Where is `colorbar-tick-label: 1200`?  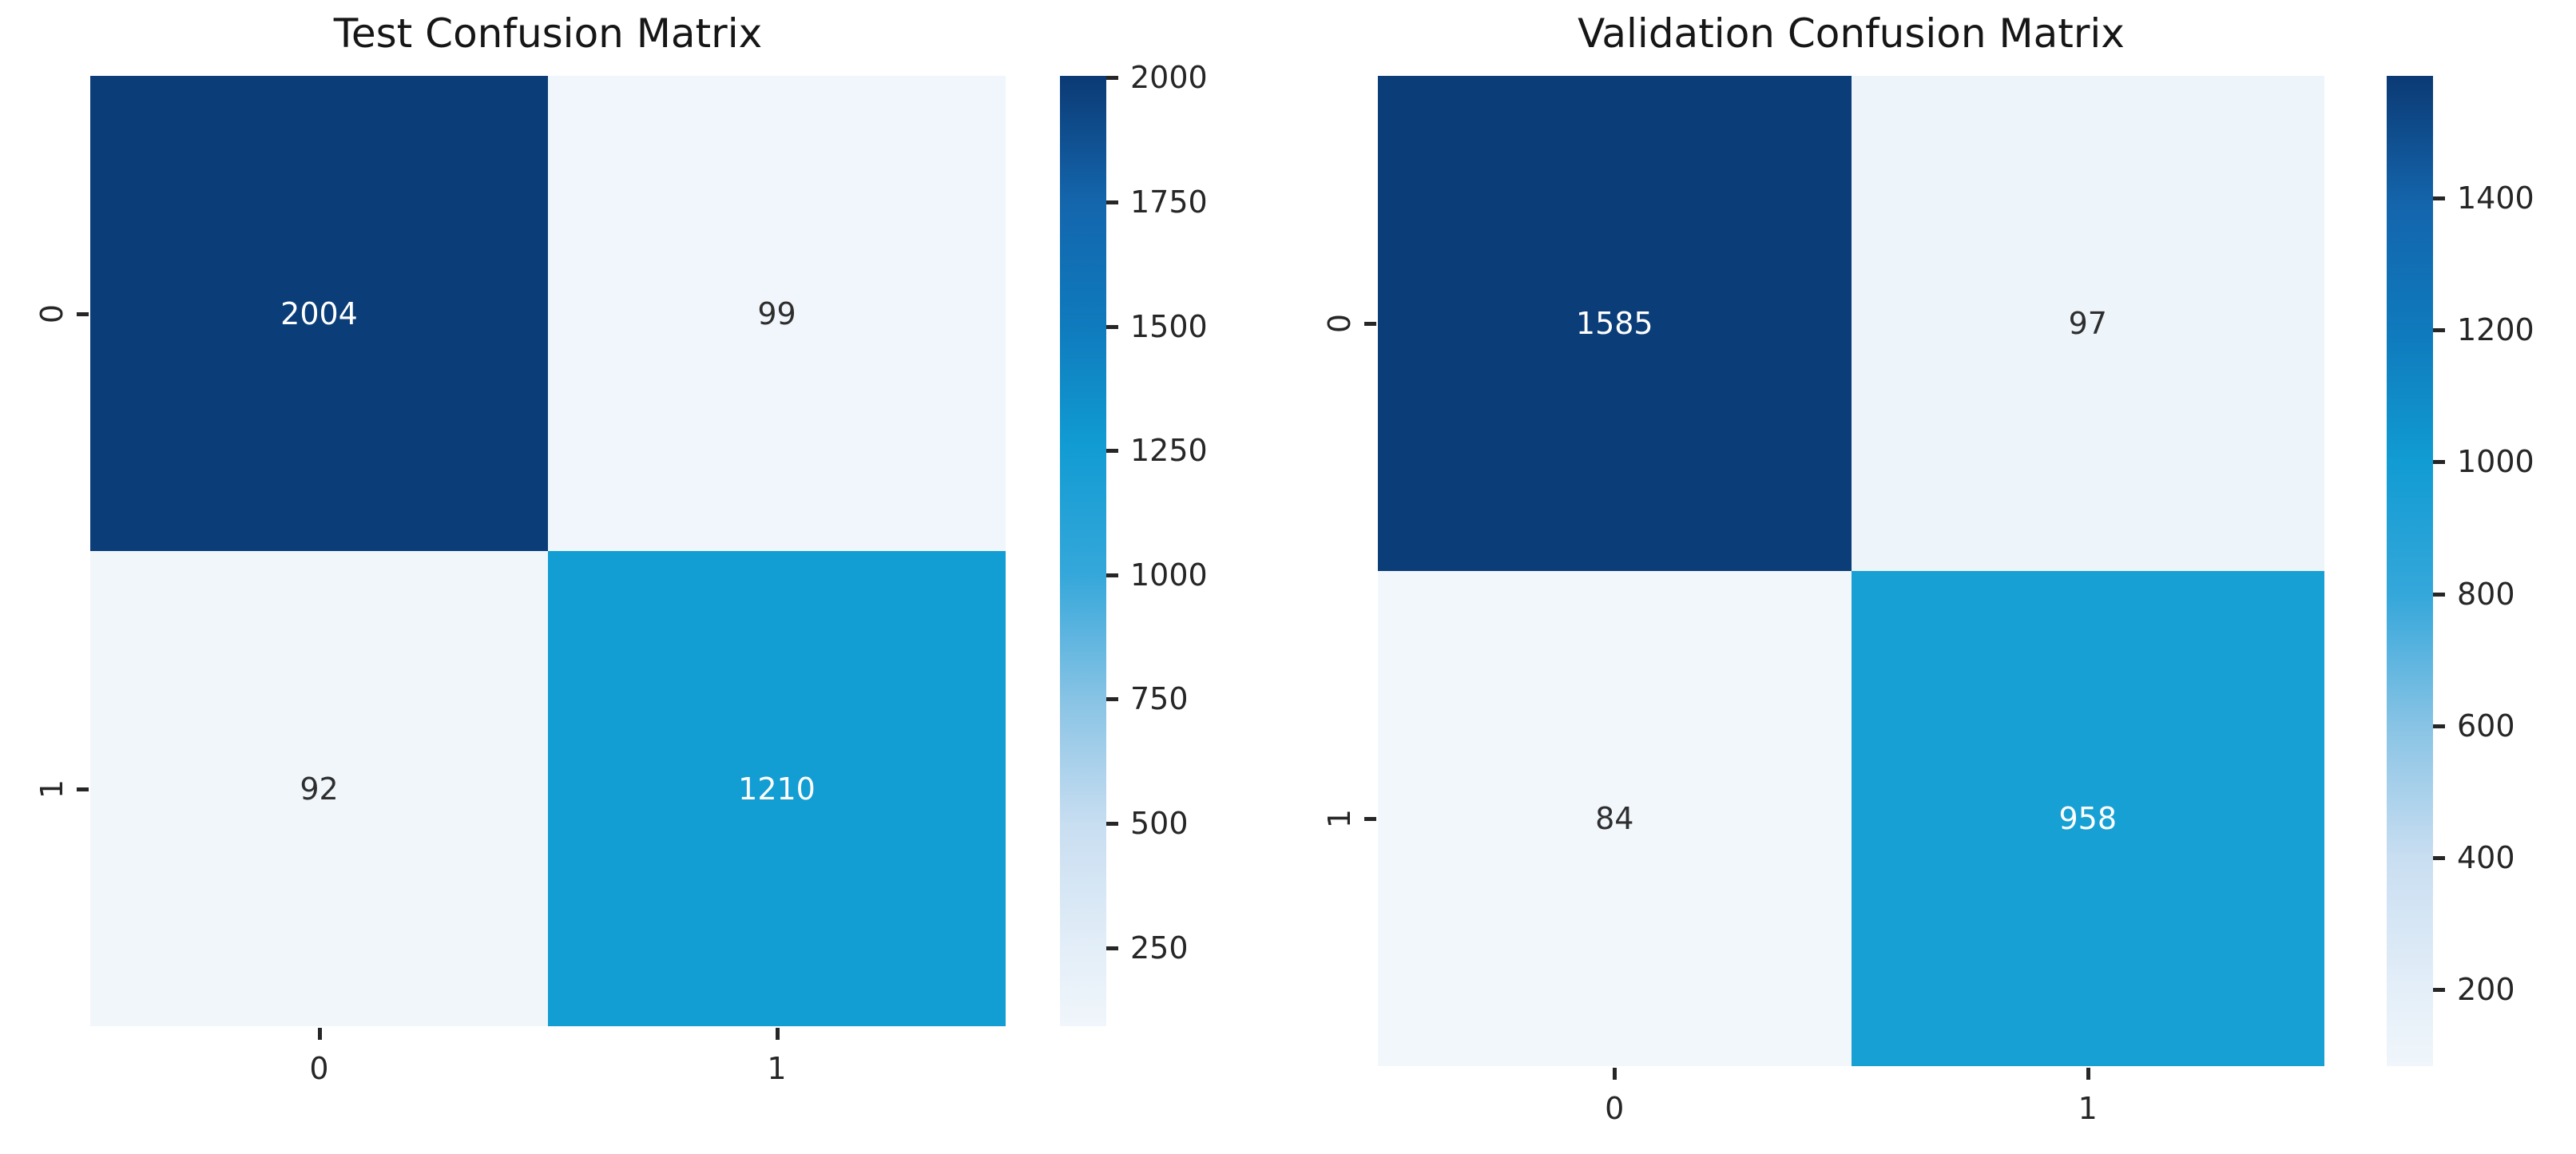 colorbar-tick-label: 1200 is located at coordinates (2495, 330).